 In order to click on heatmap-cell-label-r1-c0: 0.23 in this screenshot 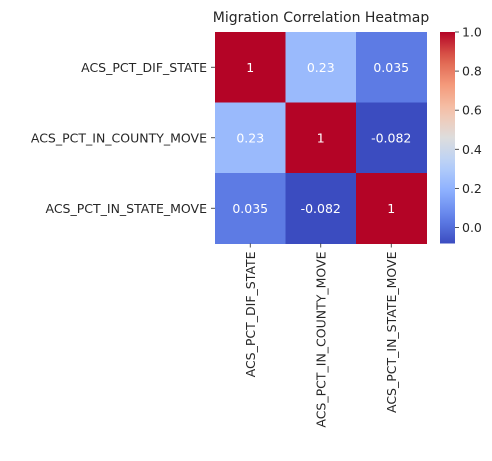, I will do `click(250, 137)`.